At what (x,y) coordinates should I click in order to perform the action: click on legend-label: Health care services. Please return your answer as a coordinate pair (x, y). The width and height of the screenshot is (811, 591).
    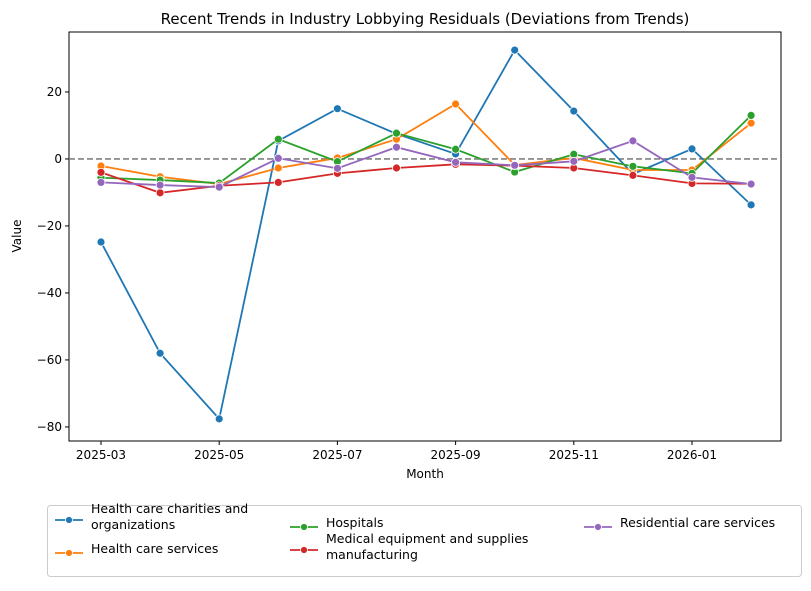
    Looking at the image, I should click on (154, 548).